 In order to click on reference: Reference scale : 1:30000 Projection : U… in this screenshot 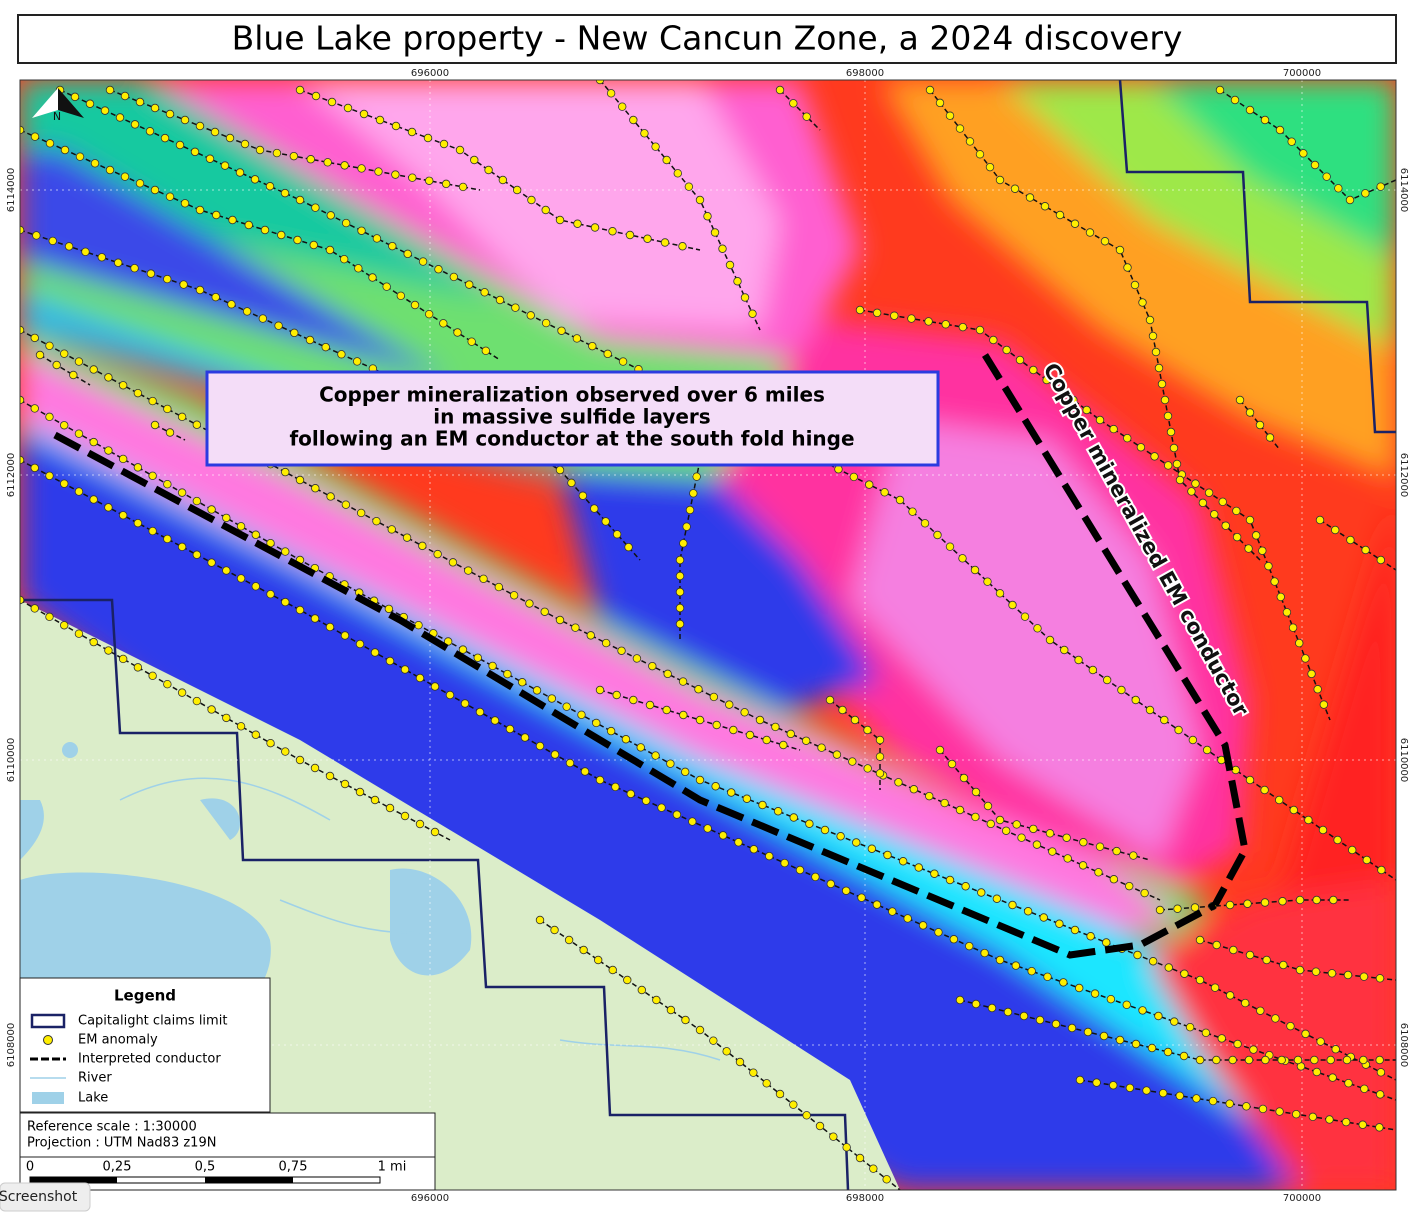, I will do `click(227, 1151)`.